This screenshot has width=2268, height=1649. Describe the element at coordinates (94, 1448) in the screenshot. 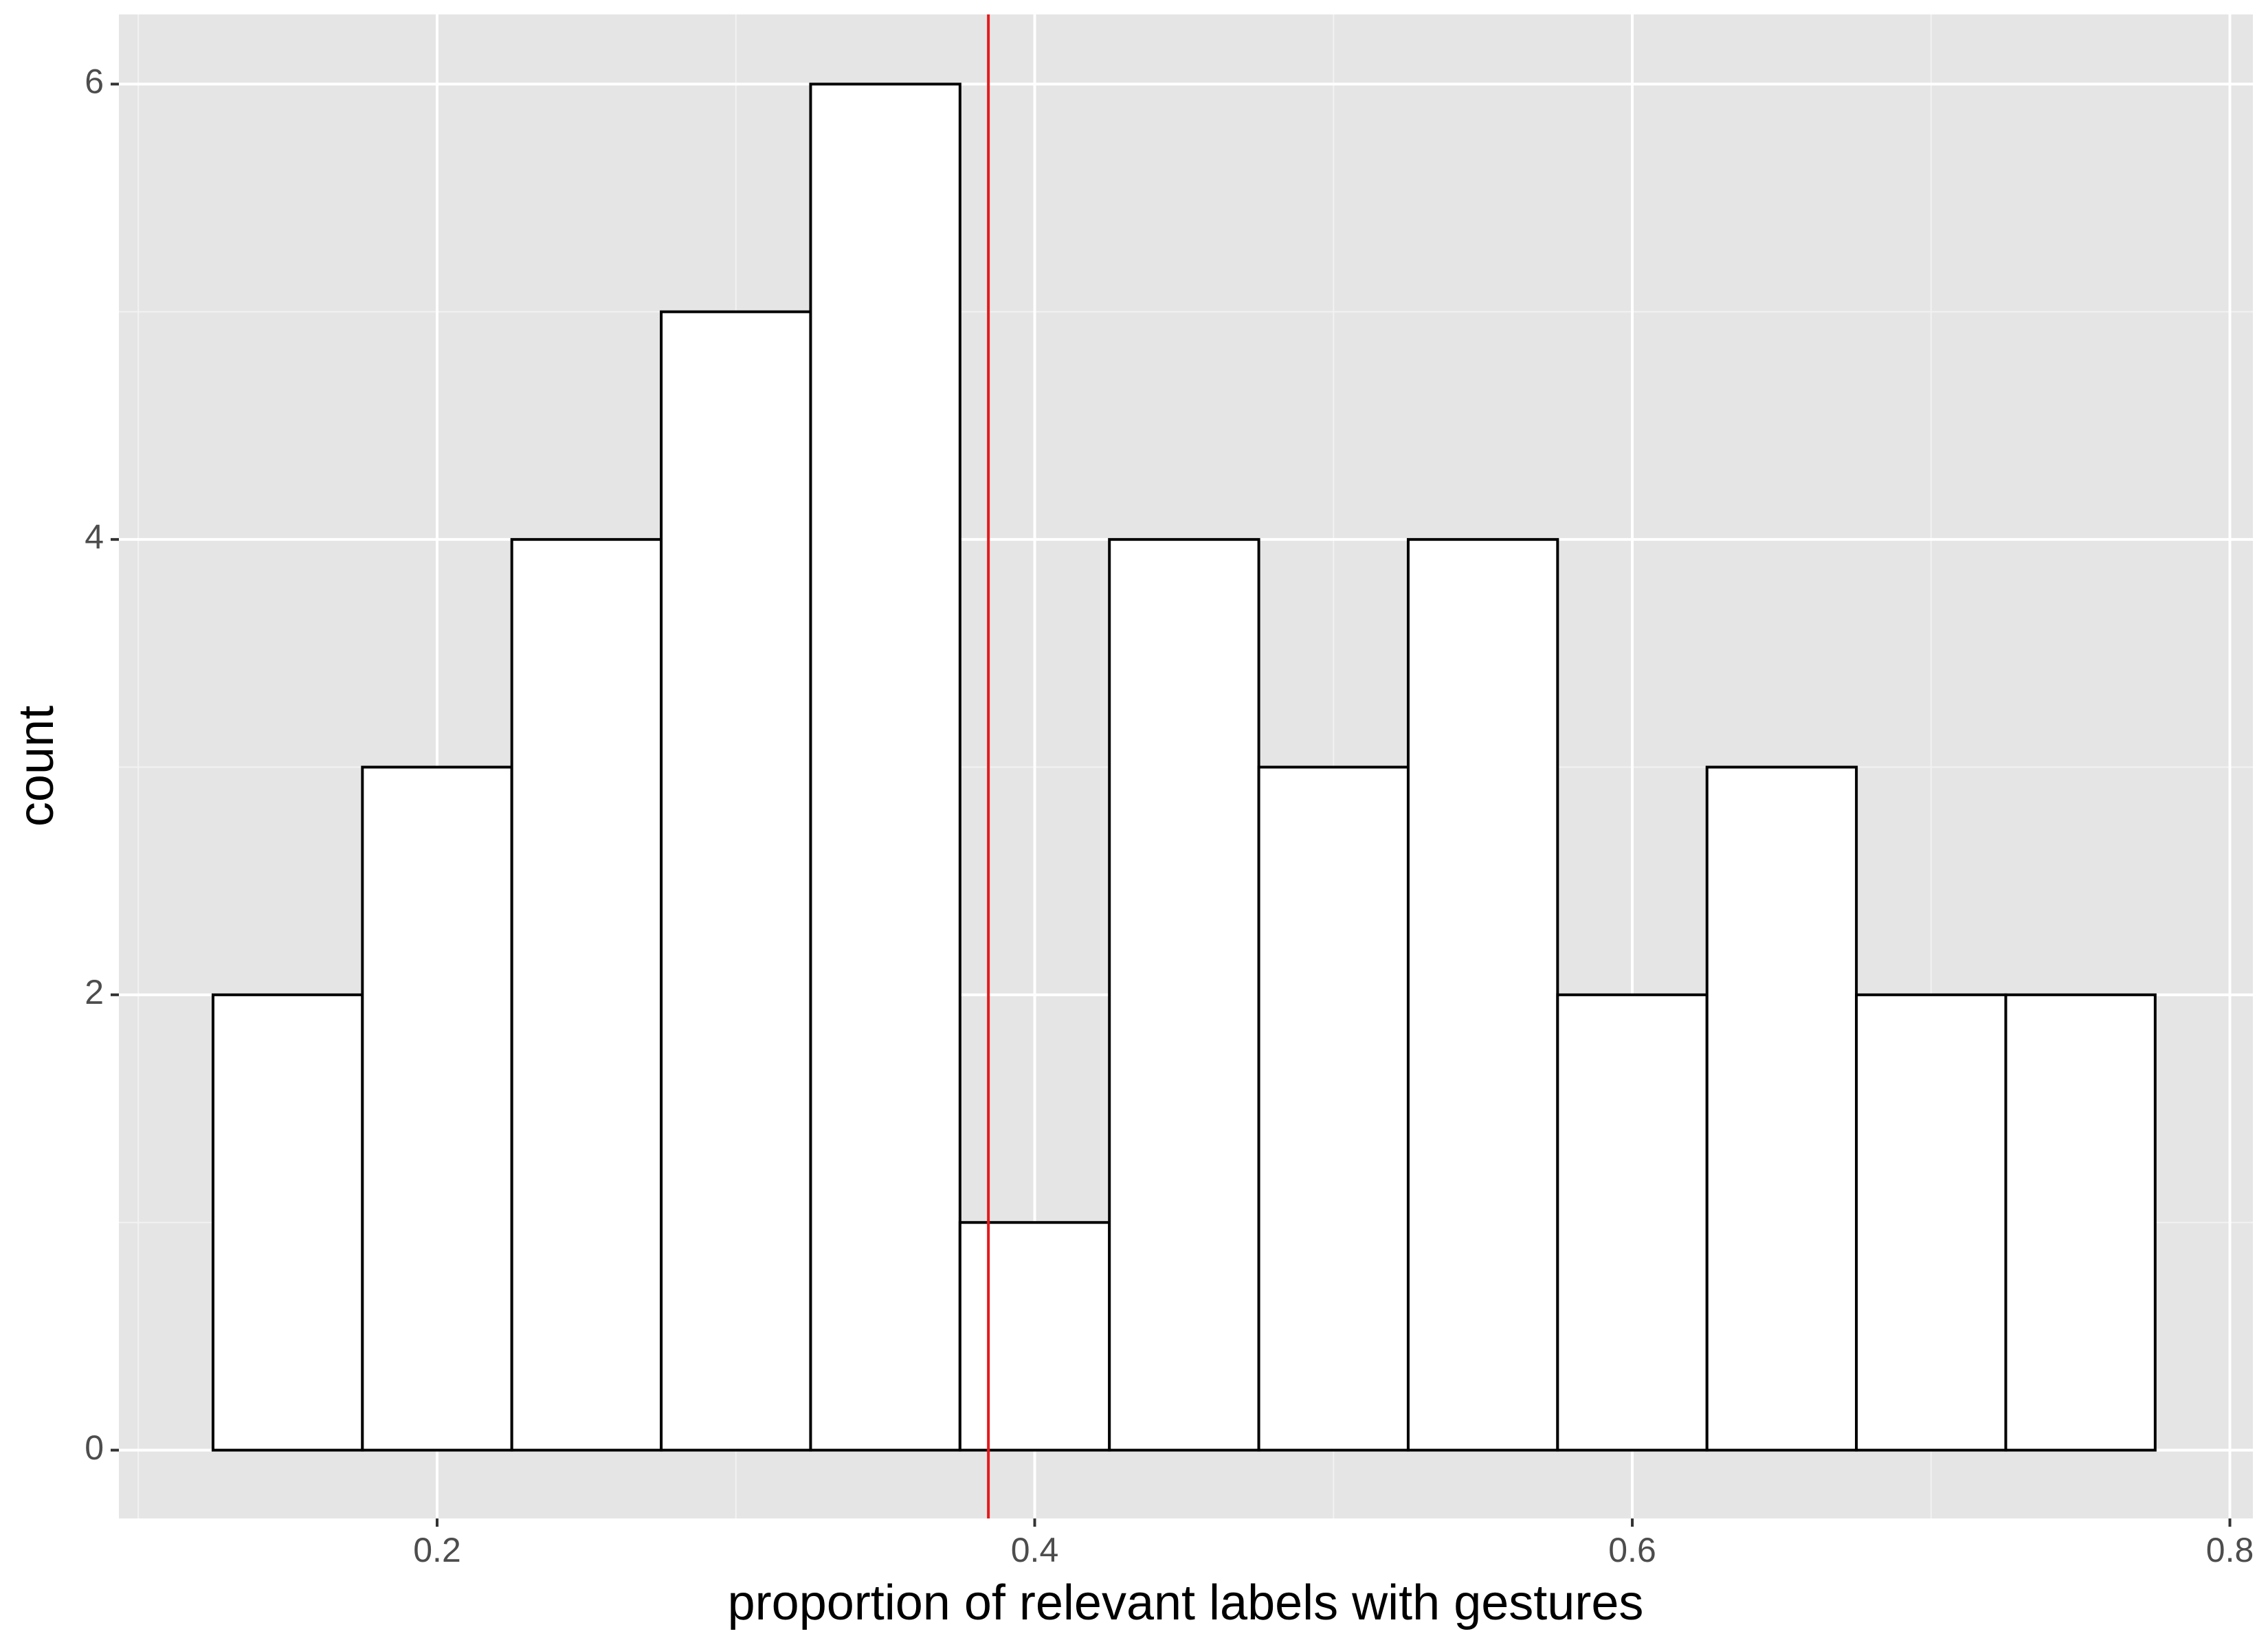

I see `y-tick-label: 0` at that location.